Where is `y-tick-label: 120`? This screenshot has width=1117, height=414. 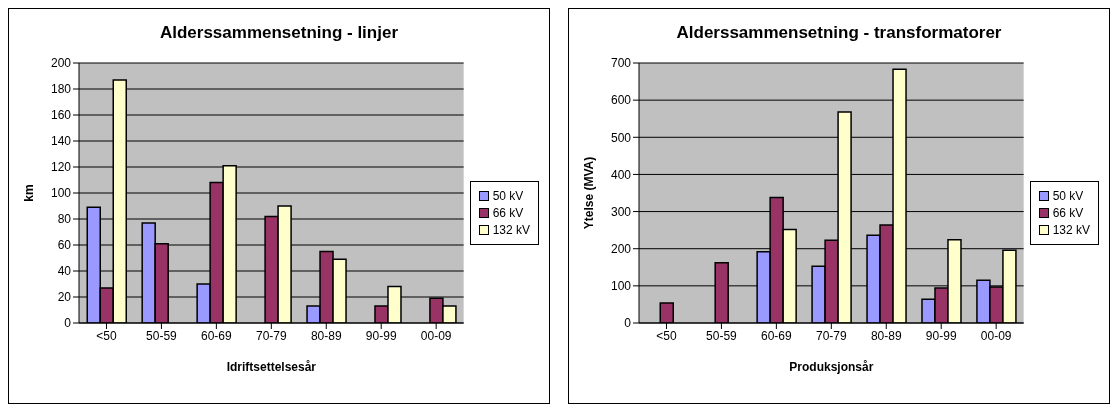
y-tick-label: 120 is located at coordinates (61, 167).